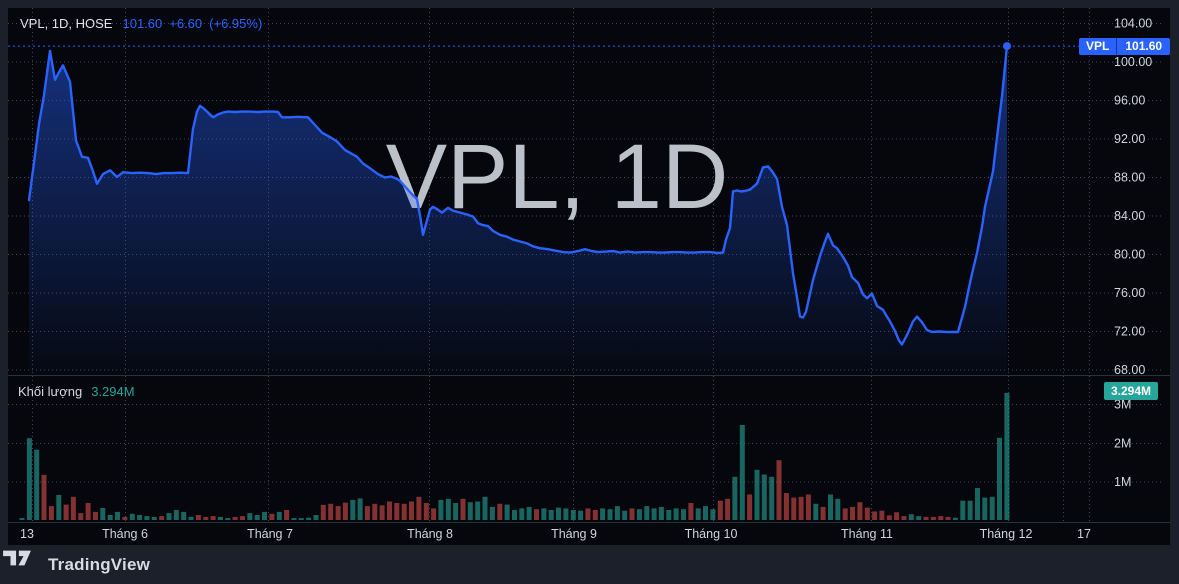  I want to click on last-price-badge: VPL 101.60, so click(1125, 46).